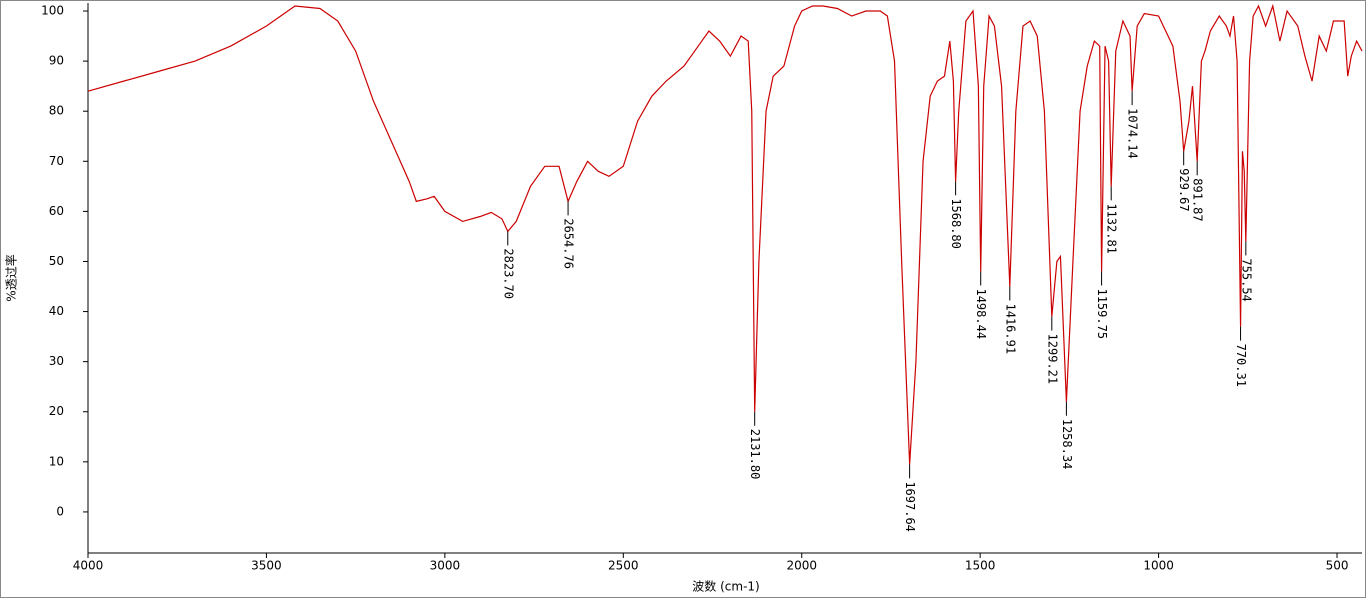  I want to click on x-tick-label: 3500, so click(266, 566).